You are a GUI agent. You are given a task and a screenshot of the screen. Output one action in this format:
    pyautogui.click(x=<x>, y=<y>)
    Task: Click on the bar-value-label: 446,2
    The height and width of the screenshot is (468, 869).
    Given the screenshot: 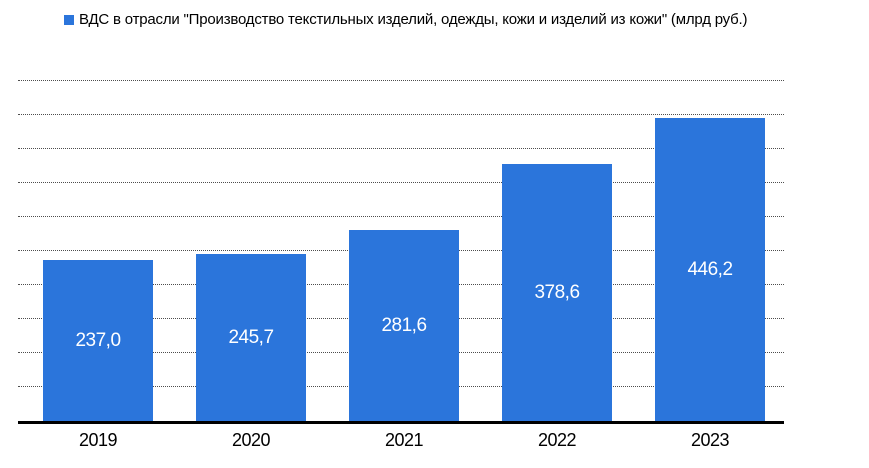 What is the action you would take?
    pyautogui.click(x=710, y=269)
    